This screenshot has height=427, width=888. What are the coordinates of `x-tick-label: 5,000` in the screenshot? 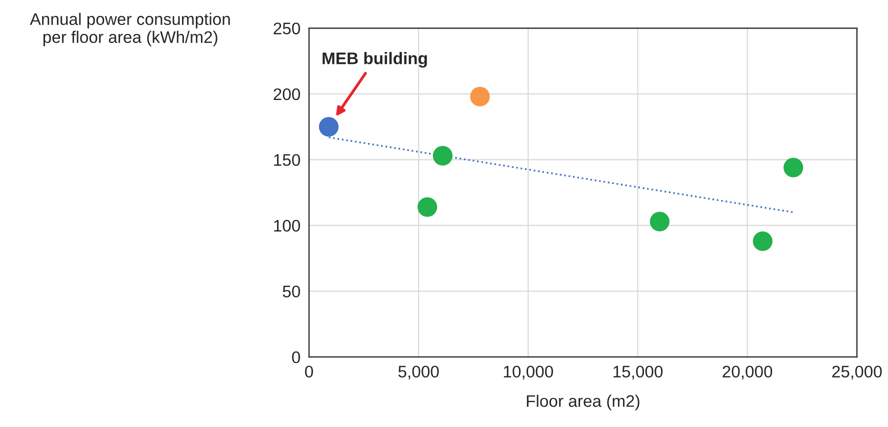 It's located at (418, 373).